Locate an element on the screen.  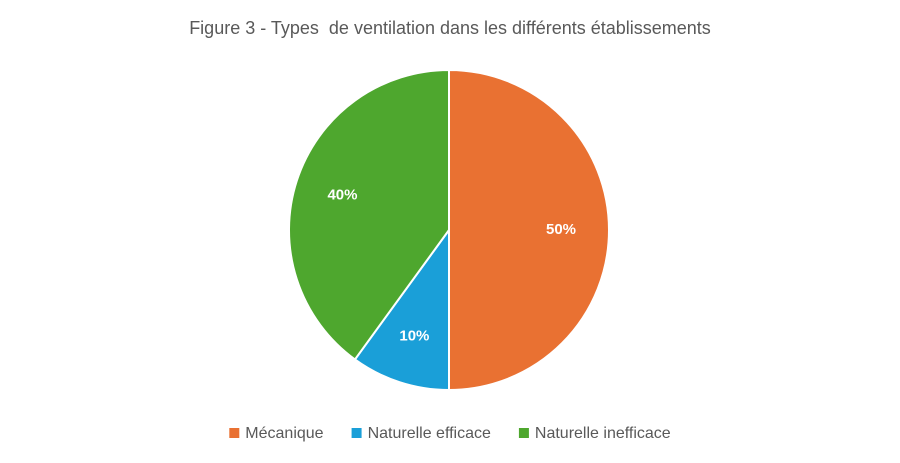
value-label: 40% is located at coordinates (342, 194).